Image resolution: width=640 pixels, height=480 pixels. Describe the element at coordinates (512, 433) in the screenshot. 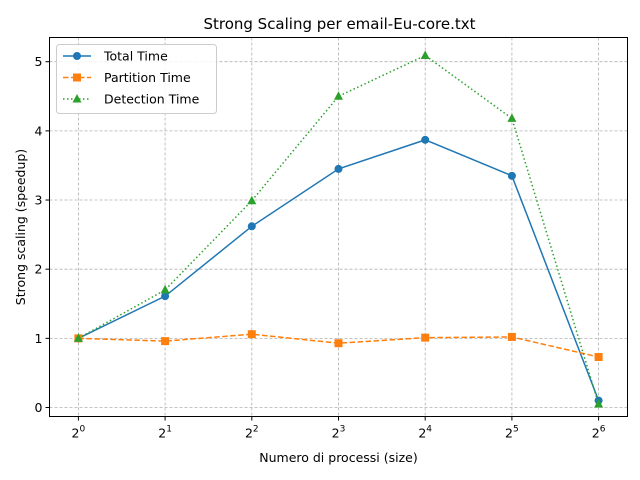

I see `x-tick-label: 25` at that location.